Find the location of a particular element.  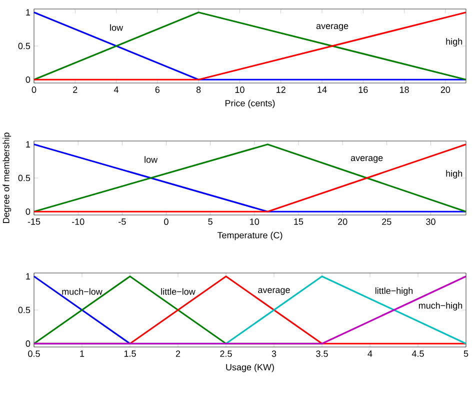

x-tick-label: 1 is located at coordinates (82, 353).